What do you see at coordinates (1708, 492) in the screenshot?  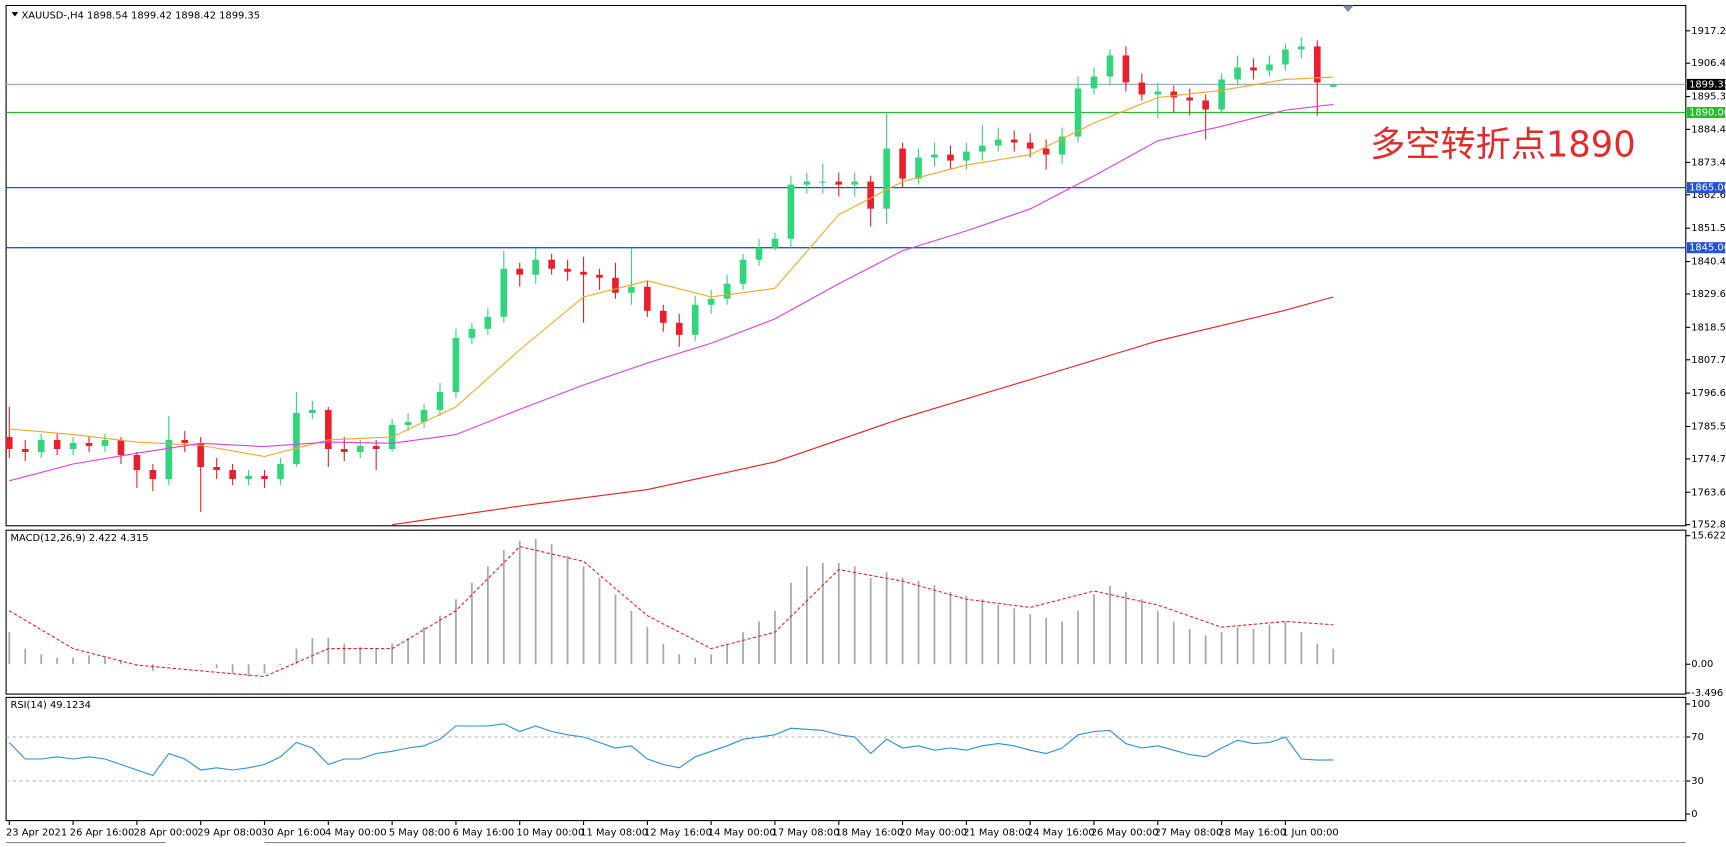 I see `y-tick-label: 1763.60` at bounding box center [1708, 492].